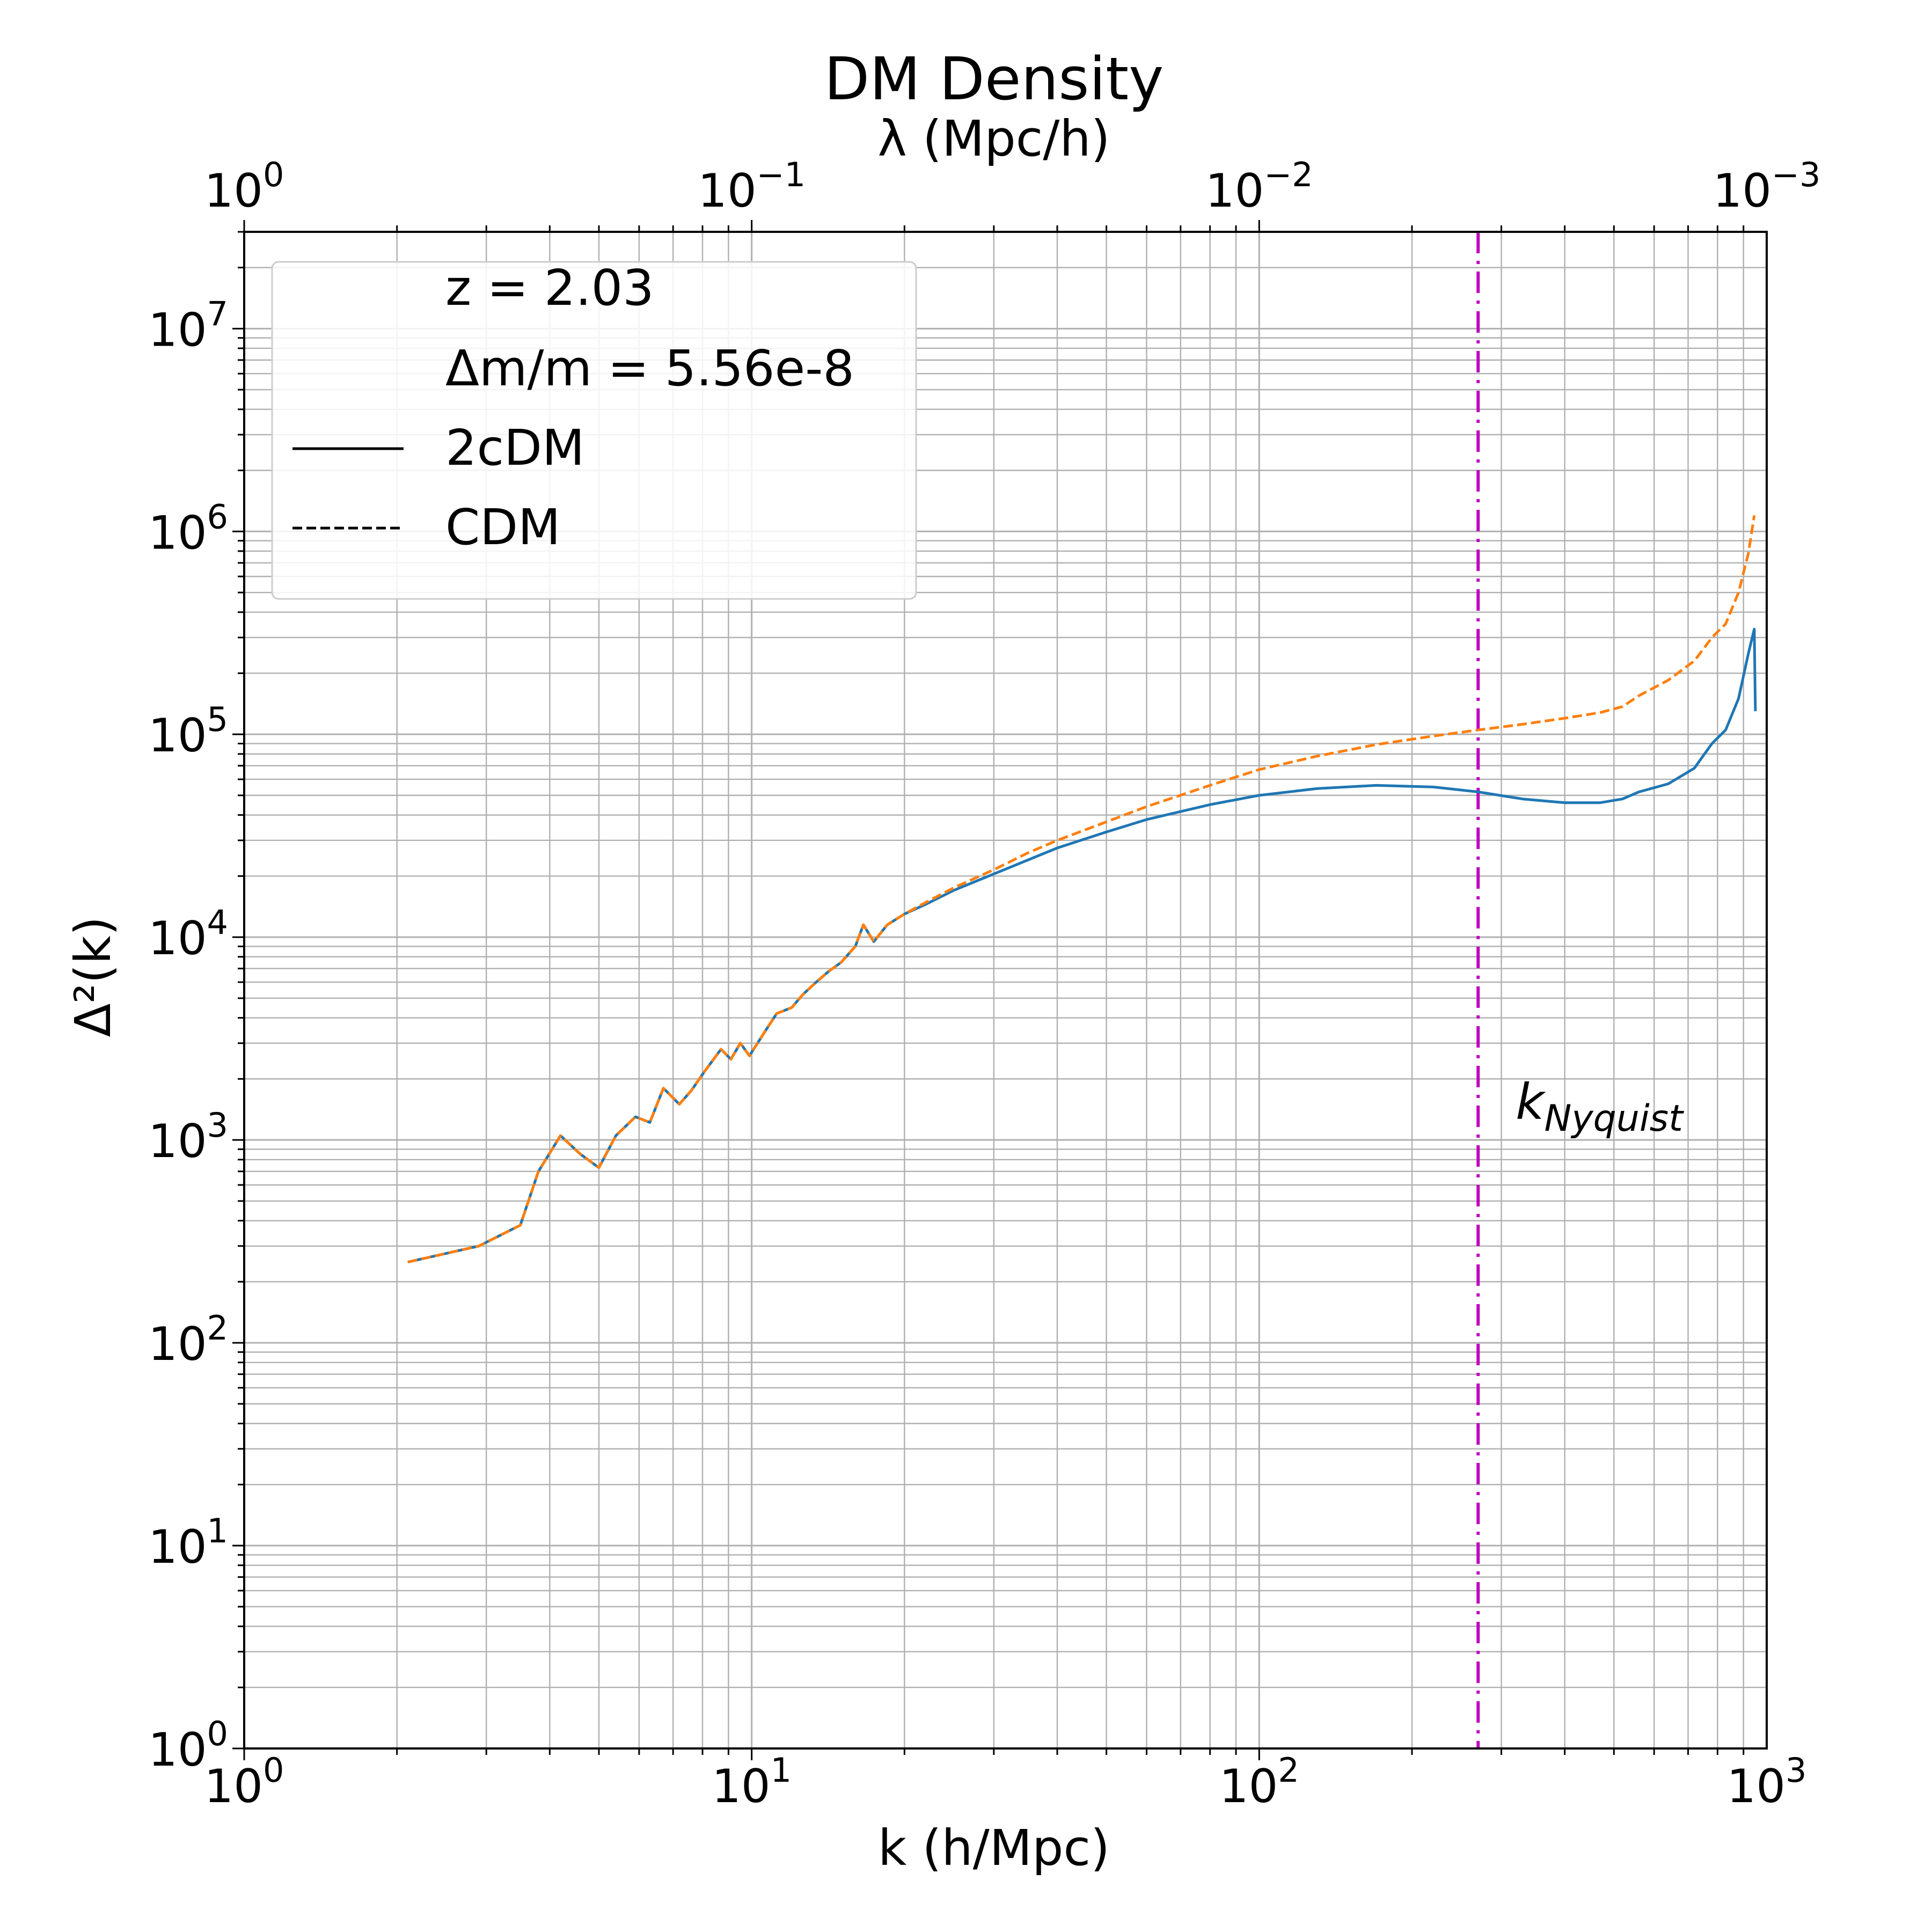 The image size is (1932, 1932). What do you see at coordinates (994, 1848) in the screenshot?
I see `x-axis-label: k (h/Mpc)` at bounding box center [994, 1848].